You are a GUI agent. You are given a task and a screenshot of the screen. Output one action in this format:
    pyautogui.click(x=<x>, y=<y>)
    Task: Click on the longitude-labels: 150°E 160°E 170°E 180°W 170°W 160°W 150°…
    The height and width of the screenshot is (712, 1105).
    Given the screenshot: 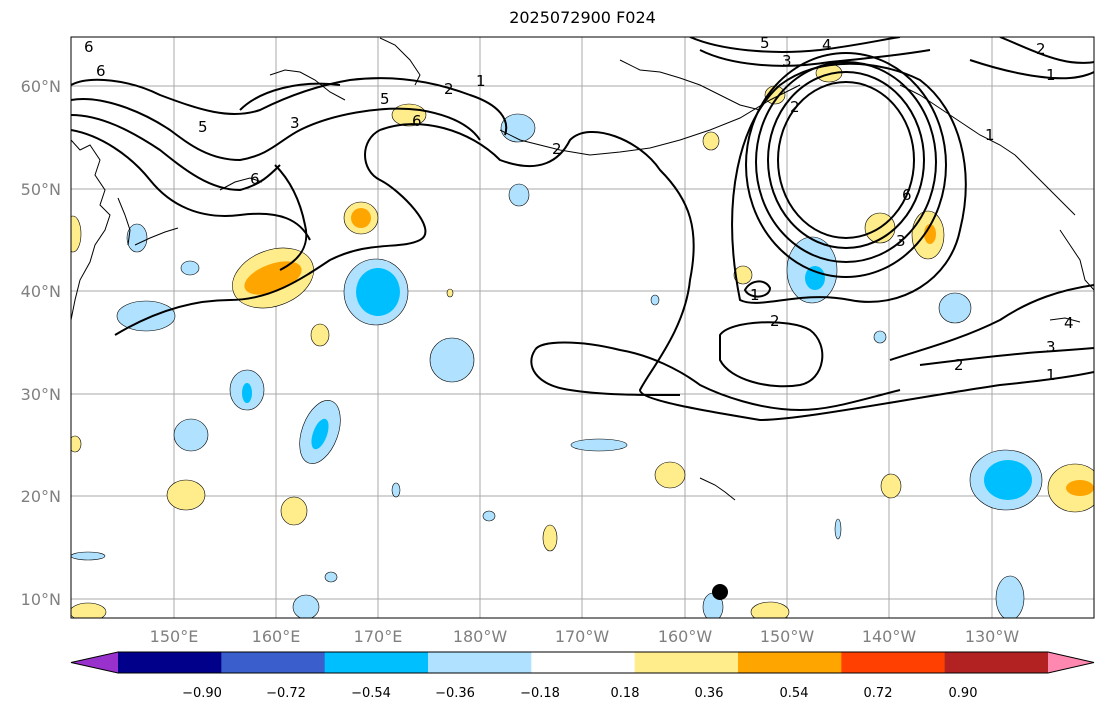 What is the action you would take?
    pyautogui.click(x=585, y=636)
    